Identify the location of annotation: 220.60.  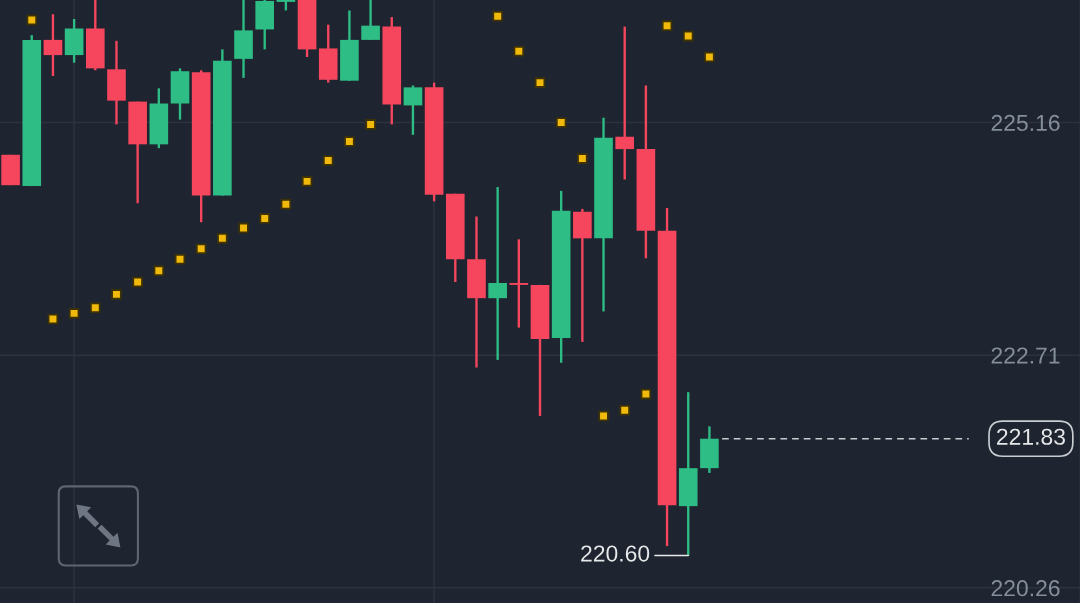
(615, 553).